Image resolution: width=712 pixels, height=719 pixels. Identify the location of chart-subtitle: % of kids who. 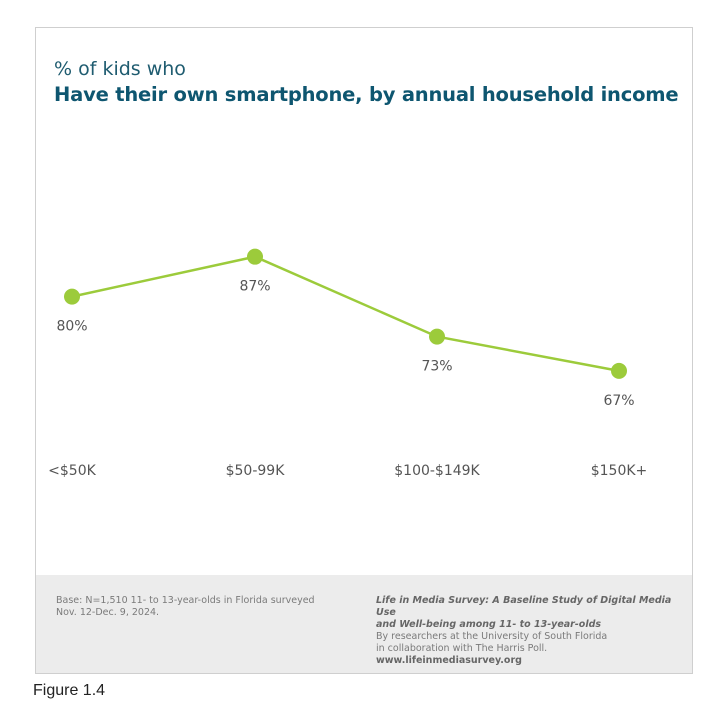
(120, 69).